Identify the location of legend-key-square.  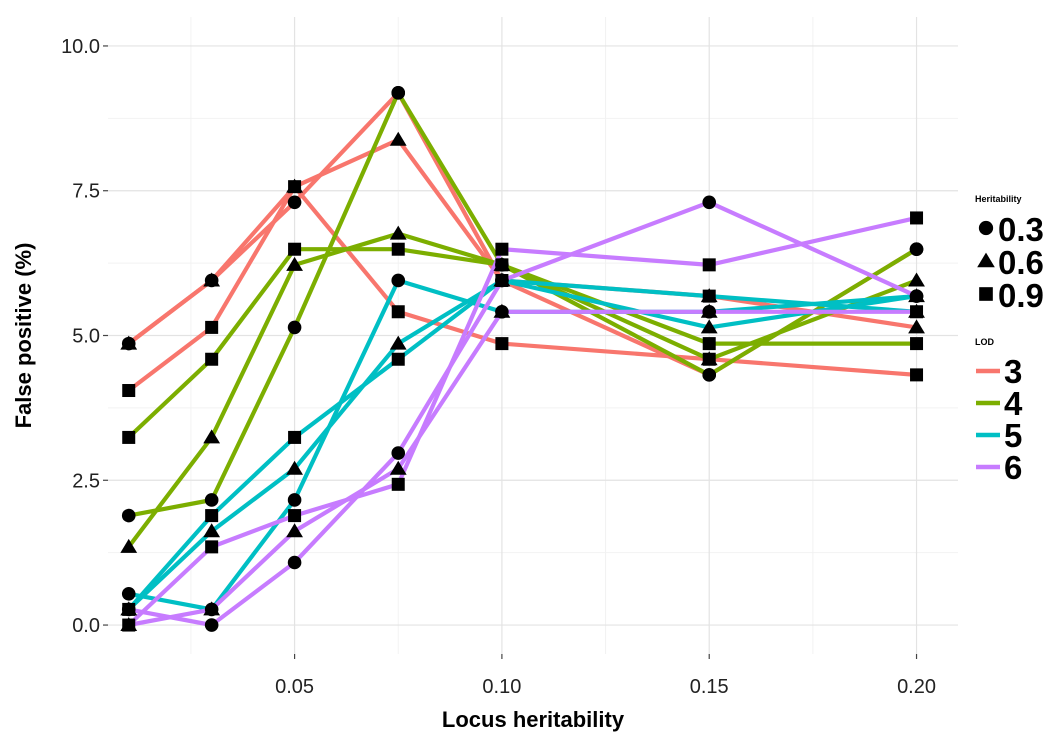
(986, 294).